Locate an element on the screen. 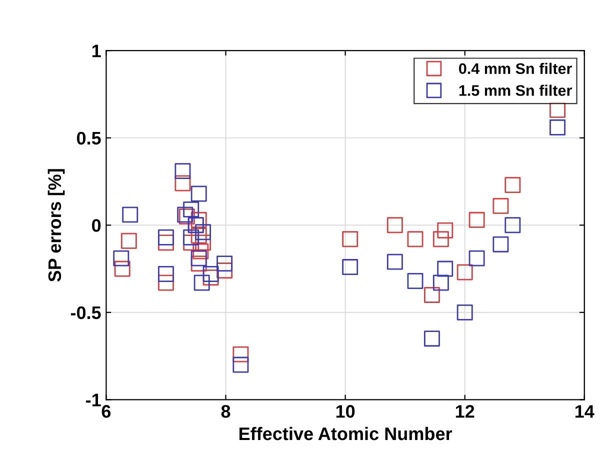 The image size is (600, 473). legend-label: 0.4 mm Sn filter is located at coordinates (515, 68).